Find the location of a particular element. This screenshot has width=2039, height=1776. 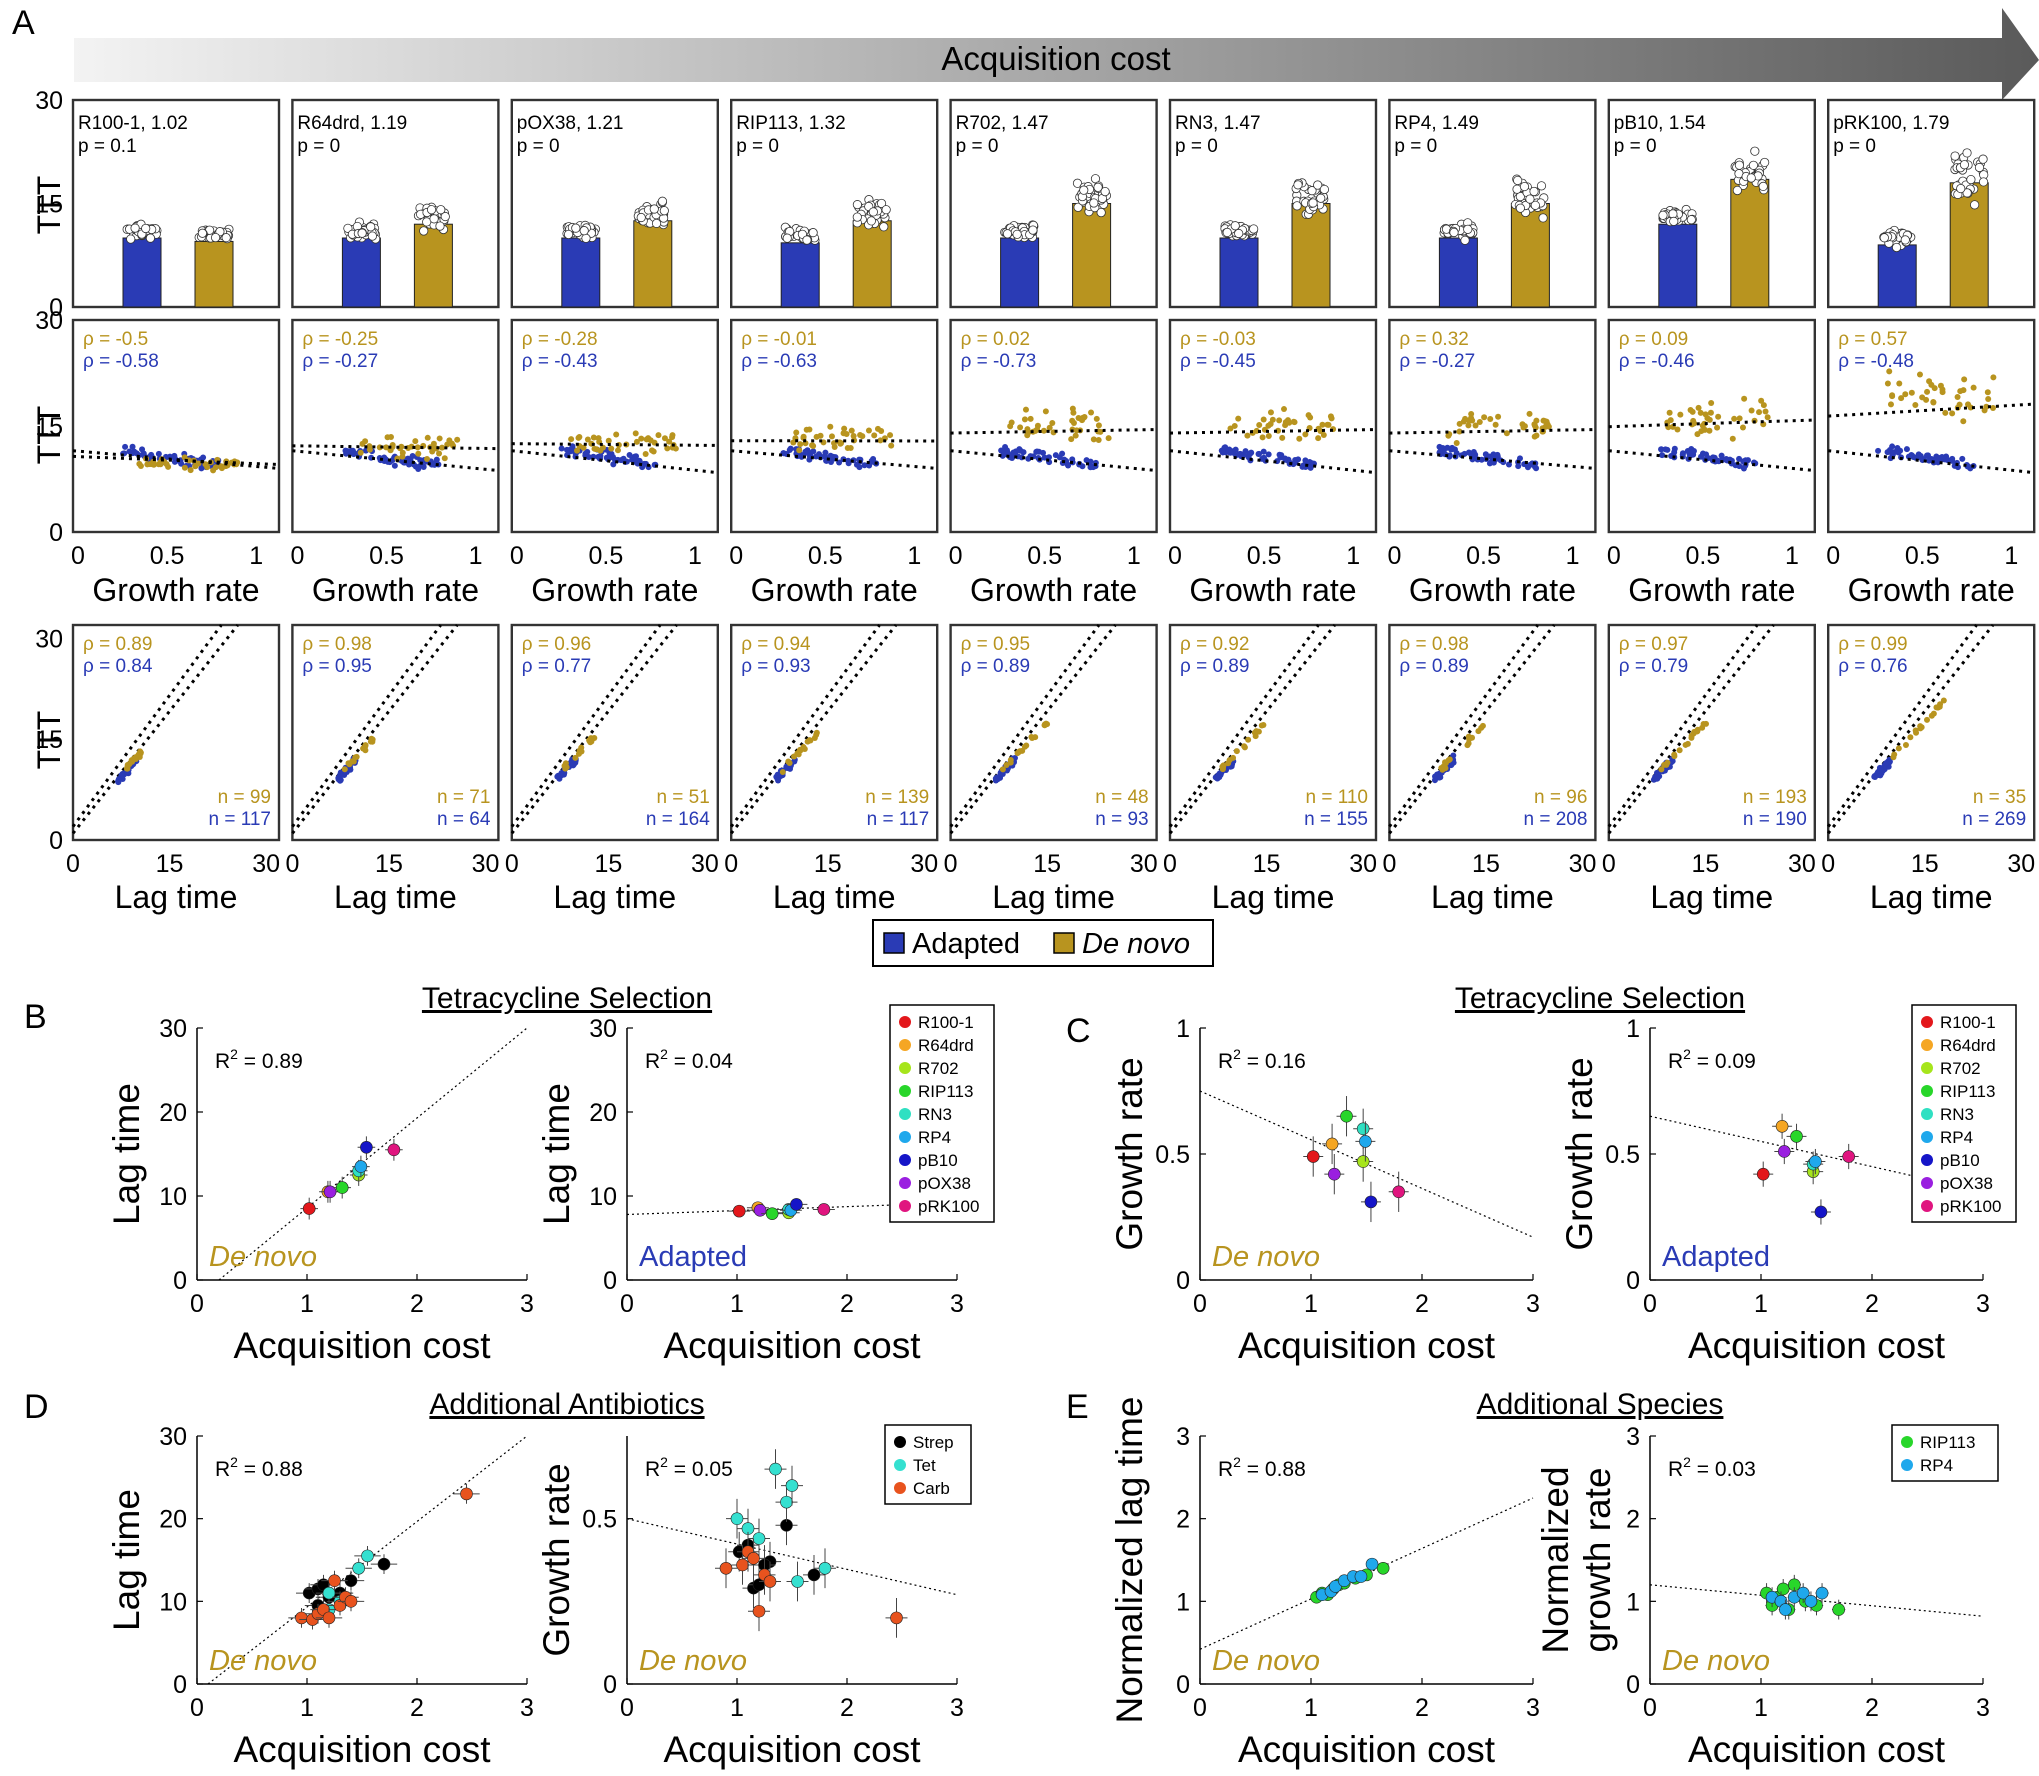

data-point-Strep is located at coordinates (384, 1564).